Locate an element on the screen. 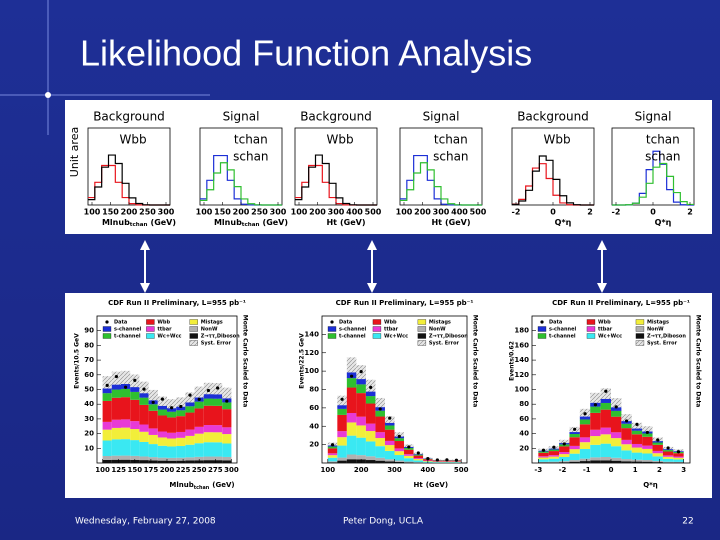  x-tick-label: 3 is located at coordinates (683, 470).